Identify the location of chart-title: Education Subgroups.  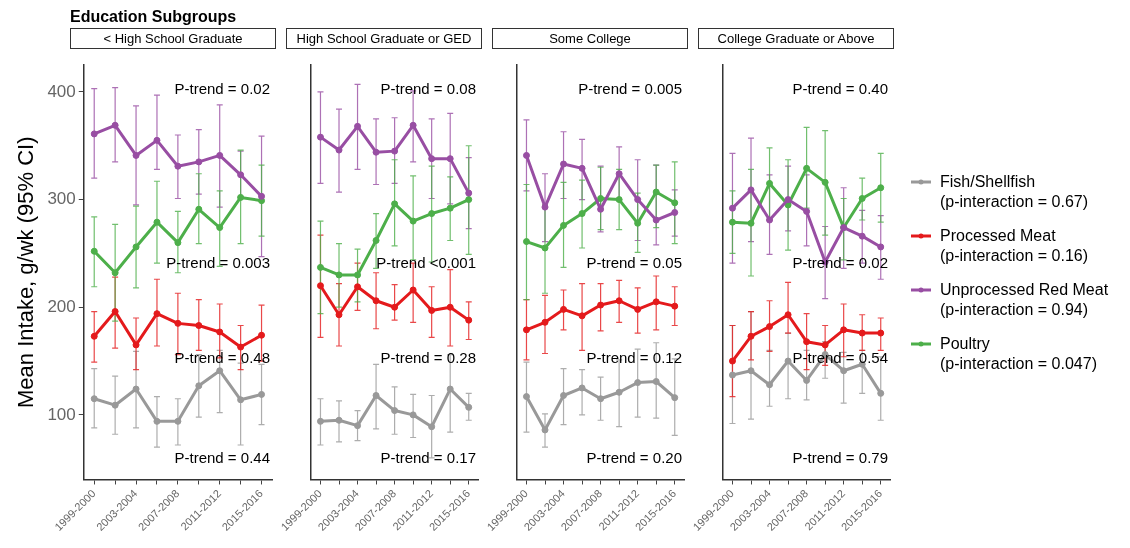
(154, 17).